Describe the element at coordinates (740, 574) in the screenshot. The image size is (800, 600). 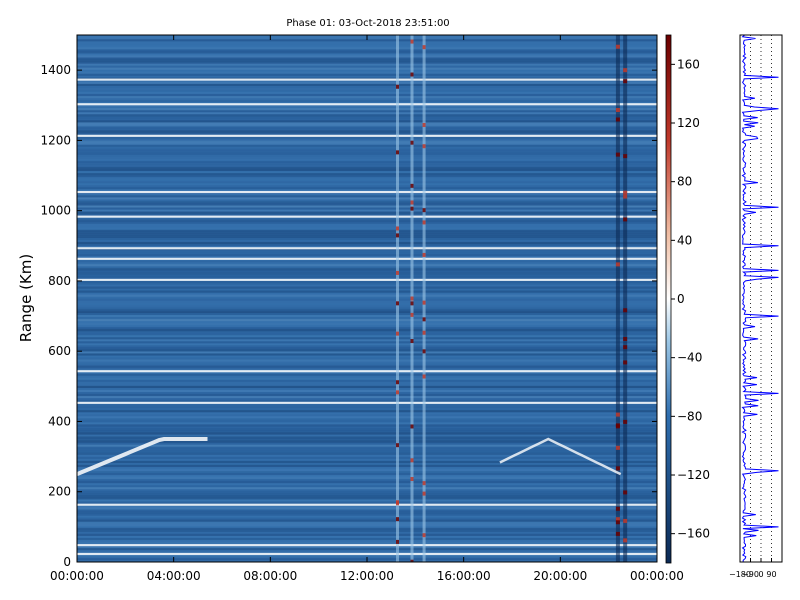
I see `profile-x-tick-label: −180` at that location.